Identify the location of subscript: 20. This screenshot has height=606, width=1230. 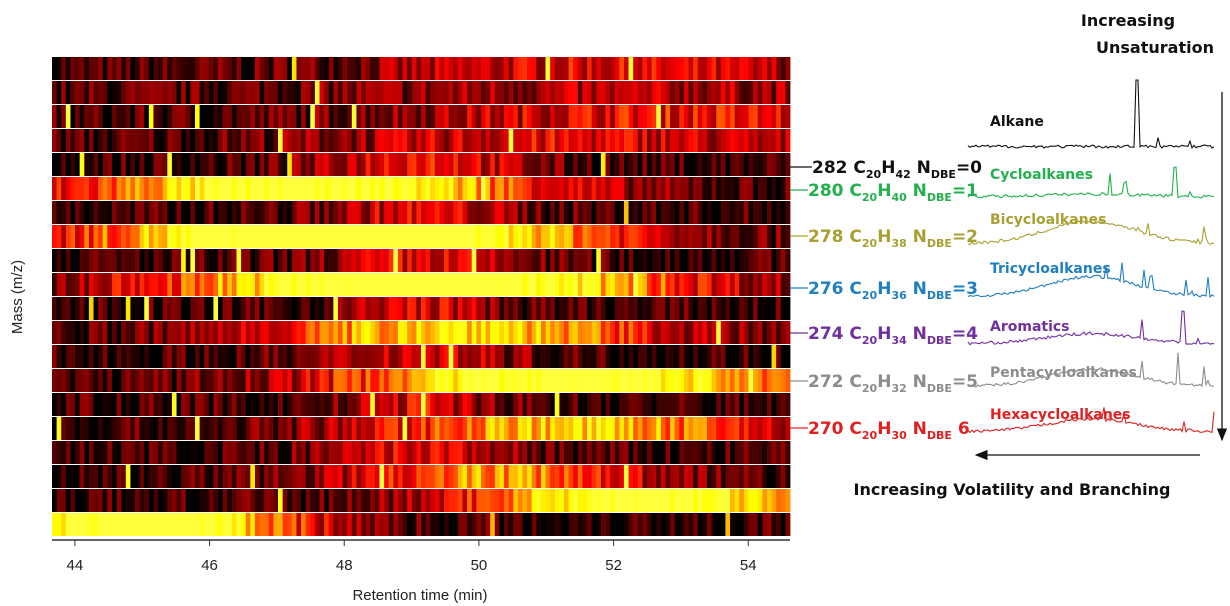
(870, 197).